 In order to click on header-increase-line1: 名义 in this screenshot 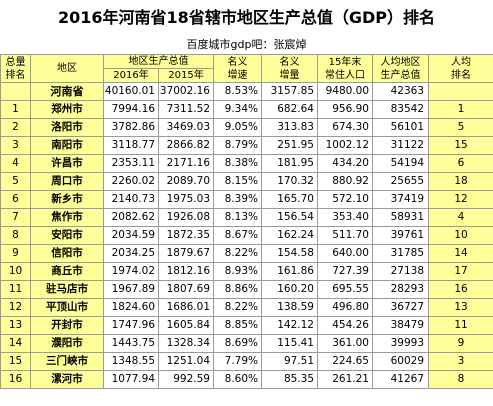, I will do `click(289, 62)`.